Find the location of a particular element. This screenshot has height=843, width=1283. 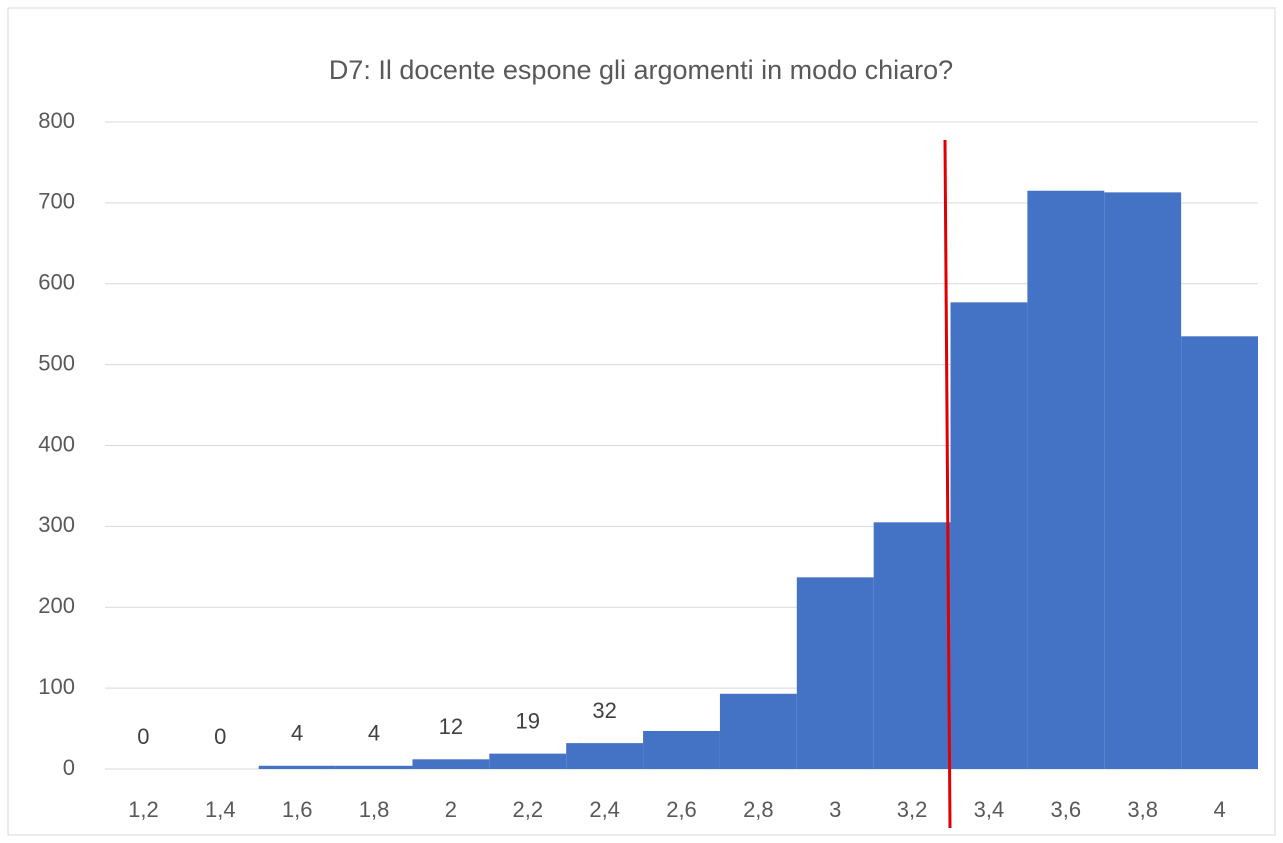

x-tick-label: 1,4 is located at coordinates (220, 809).